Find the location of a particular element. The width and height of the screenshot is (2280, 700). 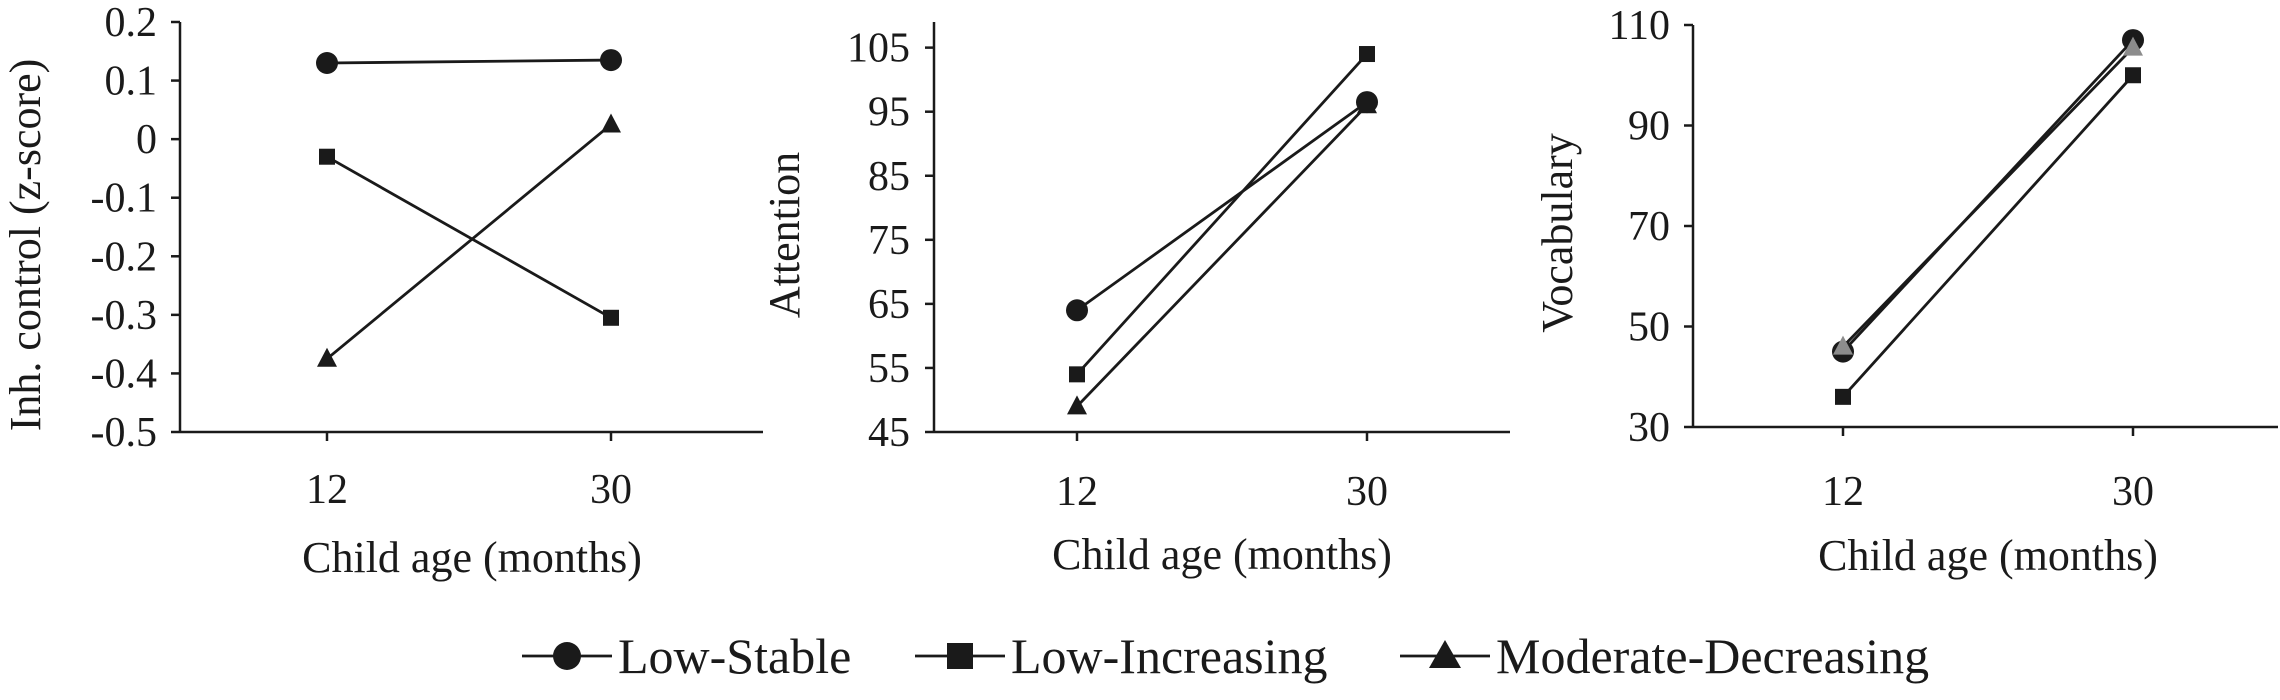

legend-item-moderate-decreasing: Moderate-Decreasing is located at coordinates (1664, 656).